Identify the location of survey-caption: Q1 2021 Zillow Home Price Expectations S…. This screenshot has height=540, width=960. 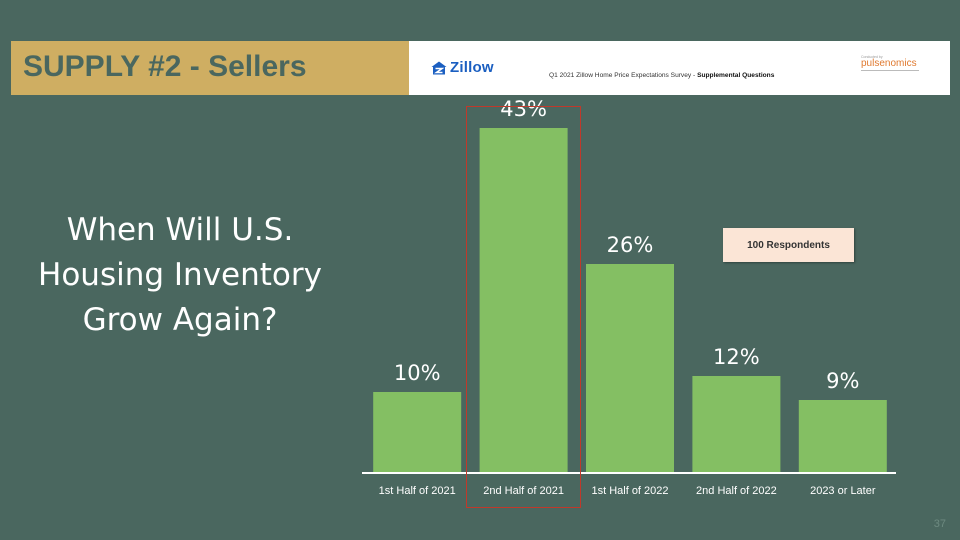
(661, 75).